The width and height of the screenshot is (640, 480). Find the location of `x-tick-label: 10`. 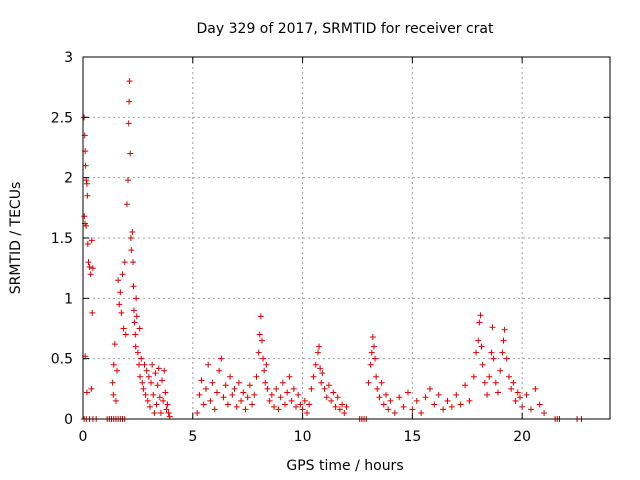

x-tick-label: 10 is located at coordinates (303, 437).